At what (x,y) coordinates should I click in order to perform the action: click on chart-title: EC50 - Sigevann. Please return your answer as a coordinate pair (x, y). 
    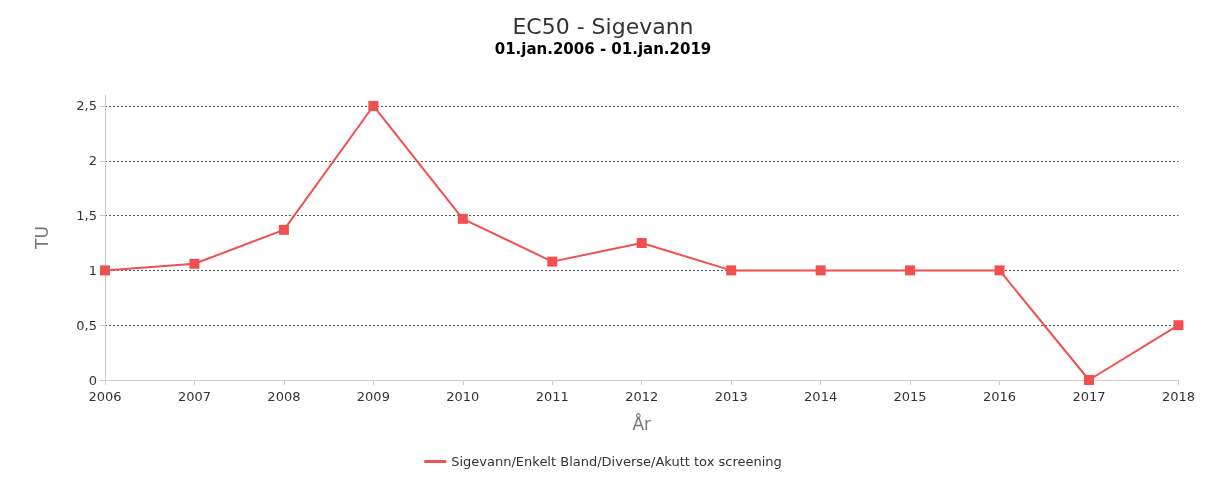
    Looking at the image, I should click on (603, 26).